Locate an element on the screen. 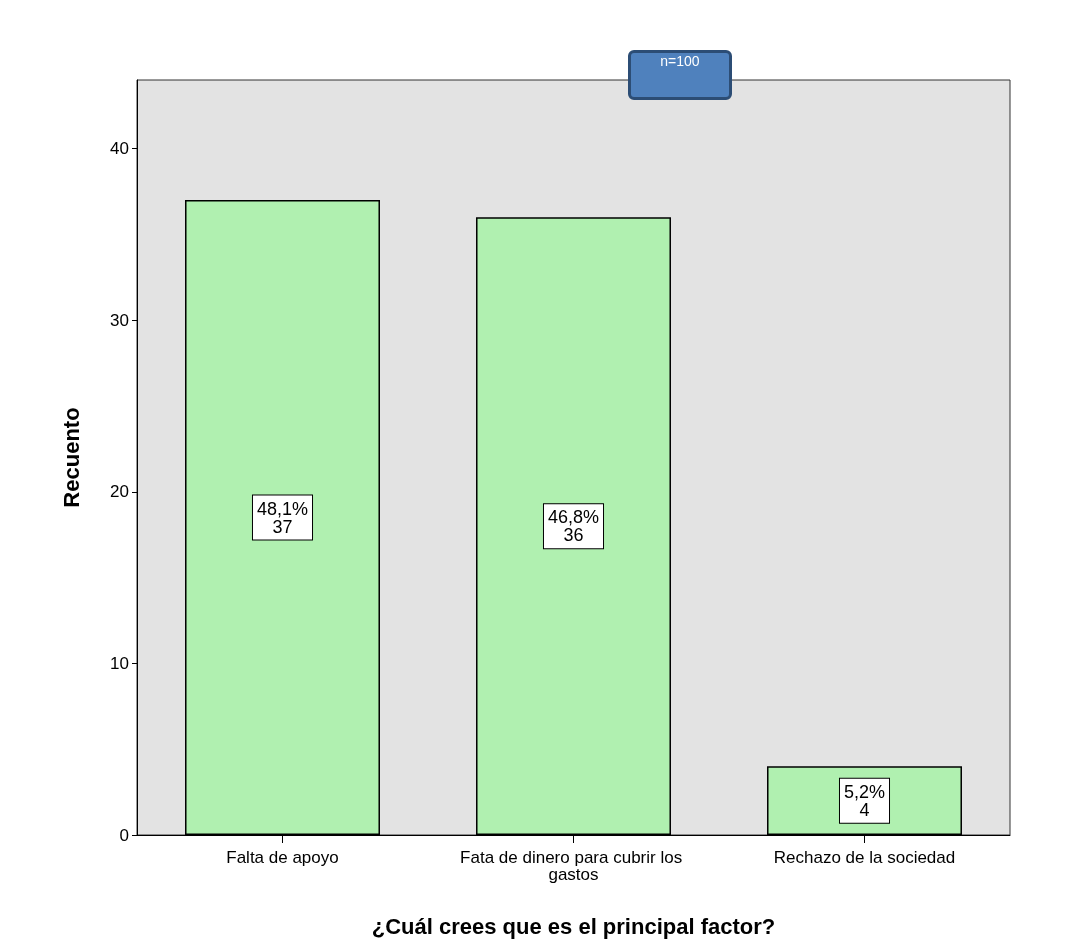 This screenshot has height=947, width=1072. note-box: n=100 is located at coordinates (680, 75).